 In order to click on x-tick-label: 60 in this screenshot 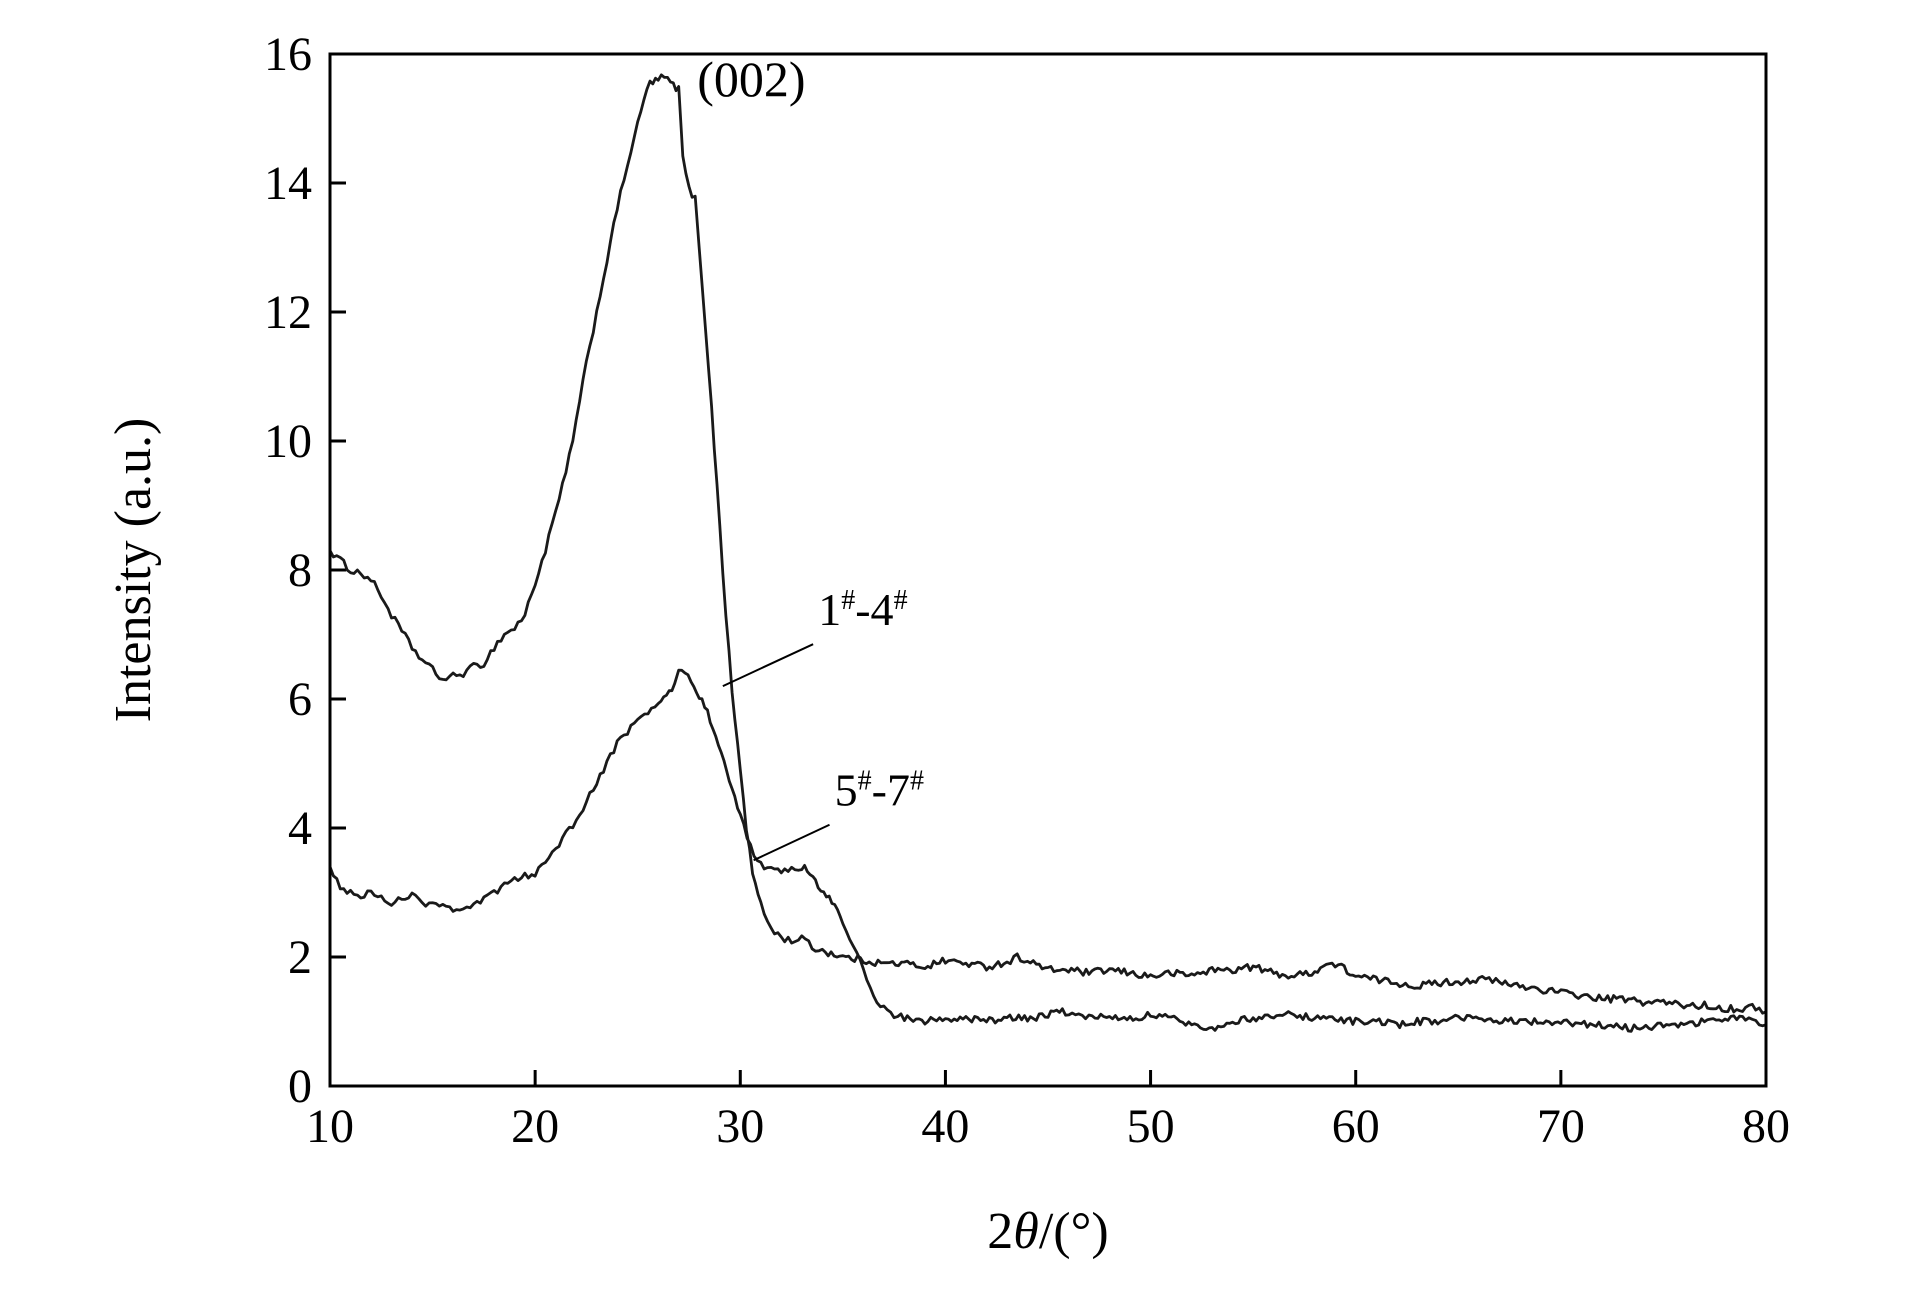, I will do `click(1356, 1126)`.